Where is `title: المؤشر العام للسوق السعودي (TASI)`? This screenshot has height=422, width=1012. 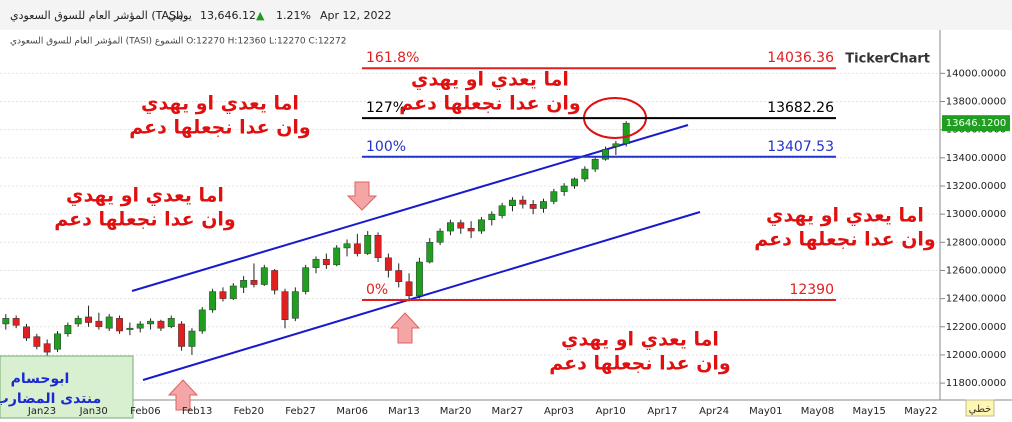
title: المؤشر العام للسوق السعودي (TASI) is located at coordinates (97, 15).